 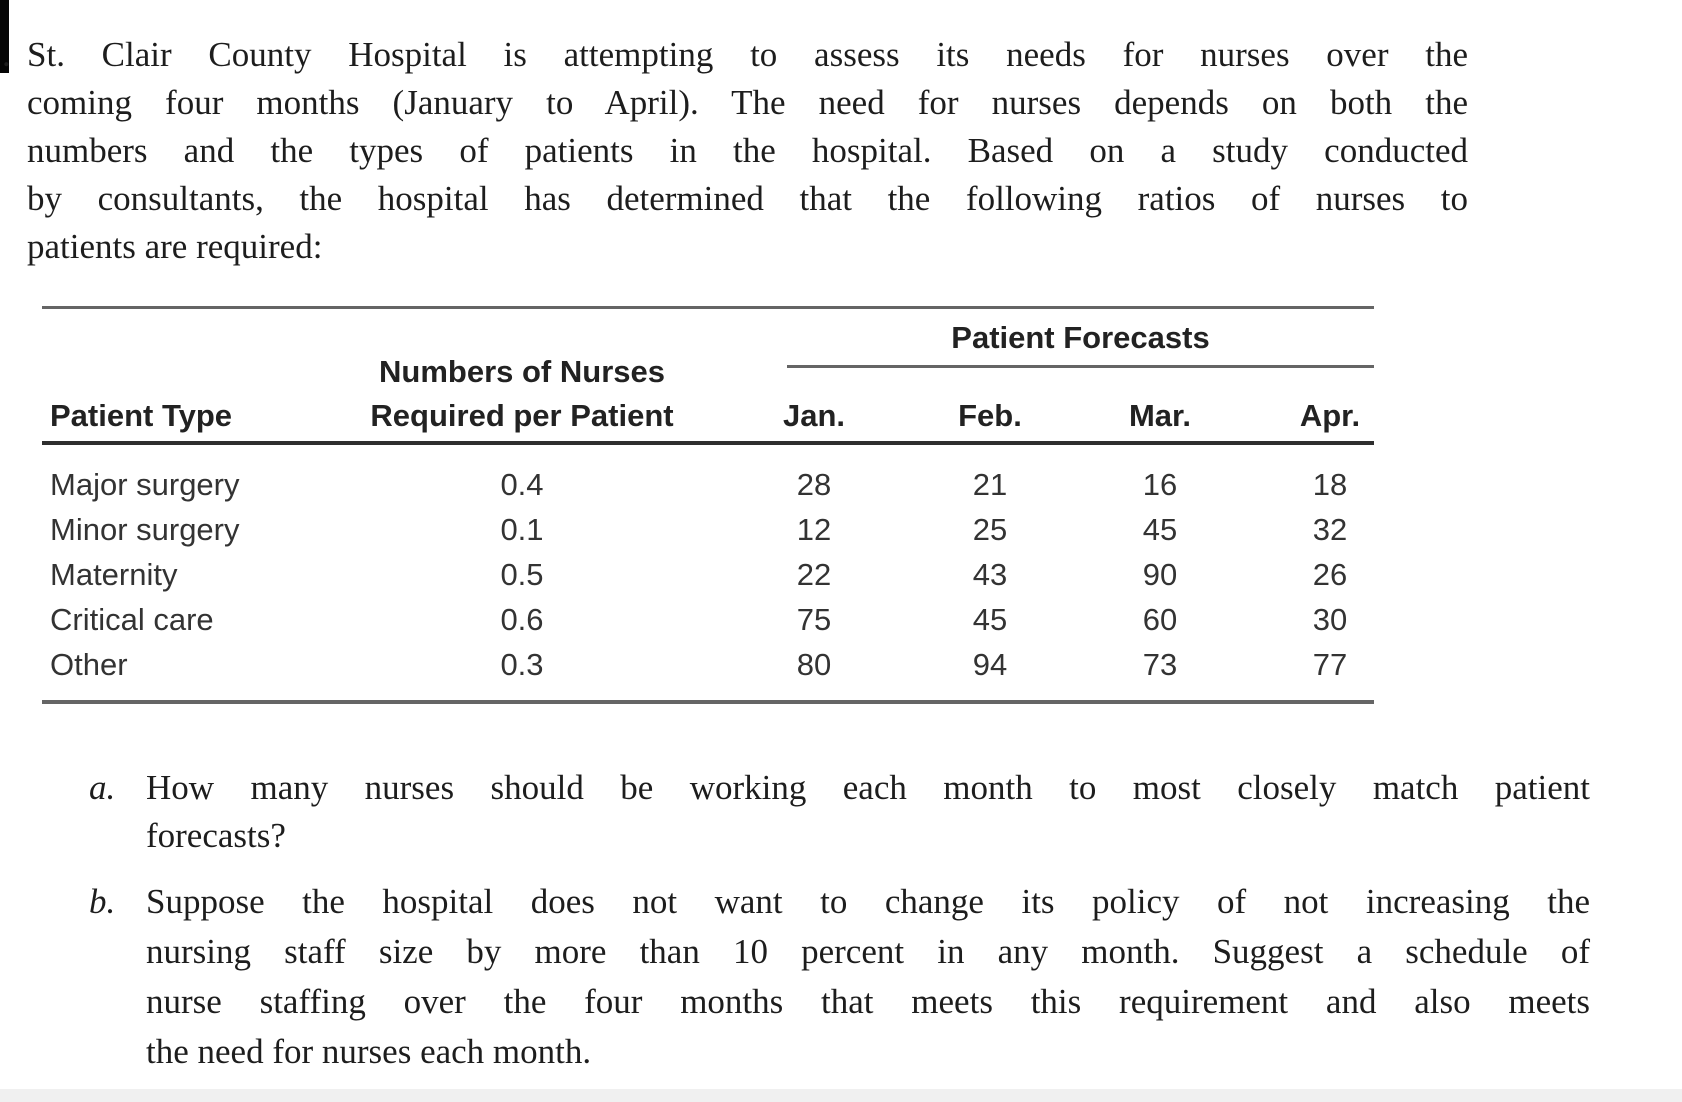 What do you see at coordinates (708, 484) in the screenshot?
I see `table-row: Major surgery 0.4 28 21 16 18` at bounding box center [708, 484].